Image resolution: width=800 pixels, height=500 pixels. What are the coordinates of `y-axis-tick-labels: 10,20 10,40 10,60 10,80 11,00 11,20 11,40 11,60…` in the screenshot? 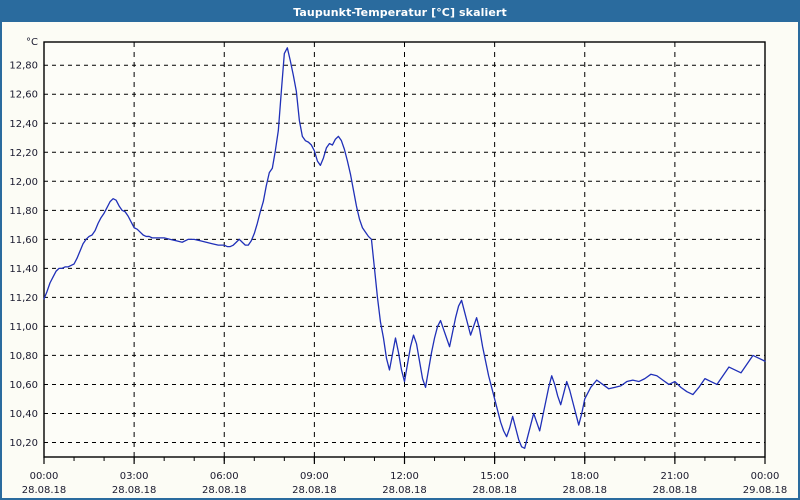 It's located at (23, 255).